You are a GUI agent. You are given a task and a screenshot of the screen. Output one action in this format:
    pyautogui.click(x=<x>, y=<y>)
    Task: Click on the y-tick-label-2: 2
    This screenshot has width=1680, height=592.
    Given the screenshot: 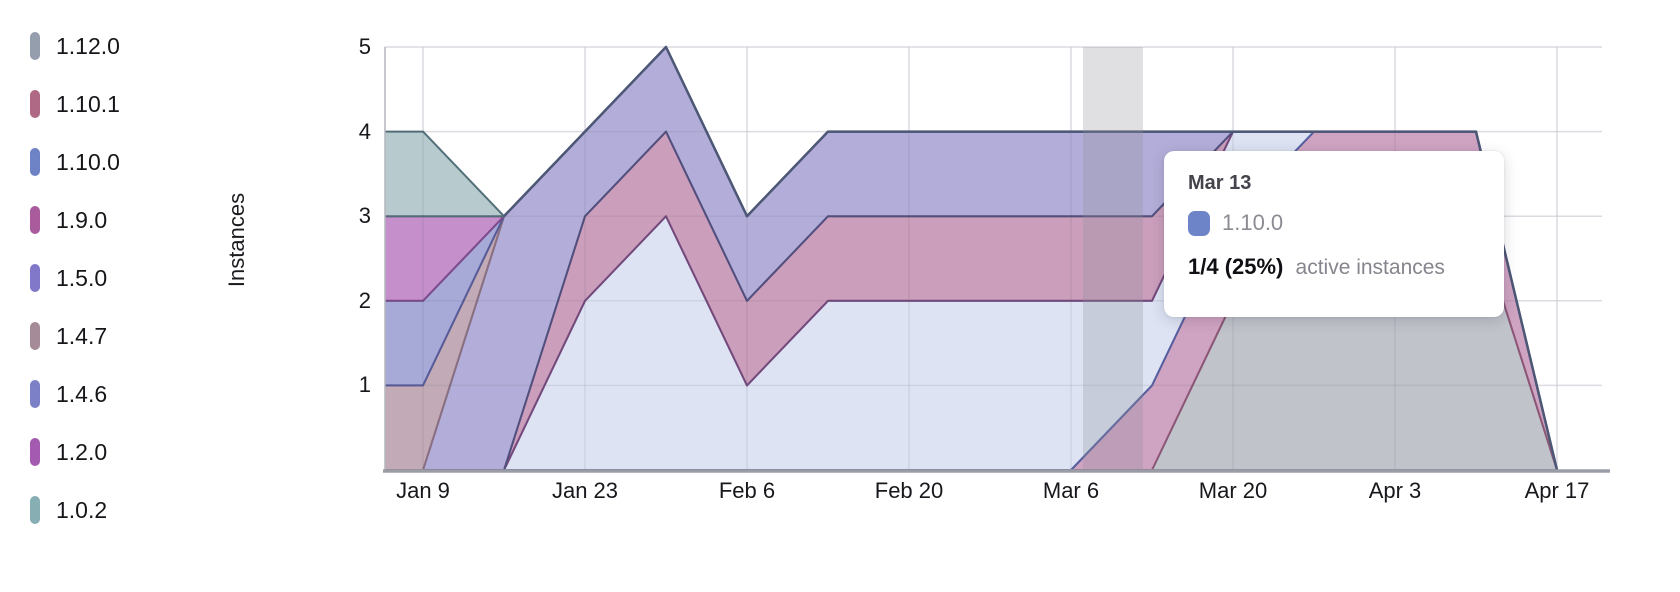 What is the action you would take?
    pyautogui.click(x=364, y=300)
    